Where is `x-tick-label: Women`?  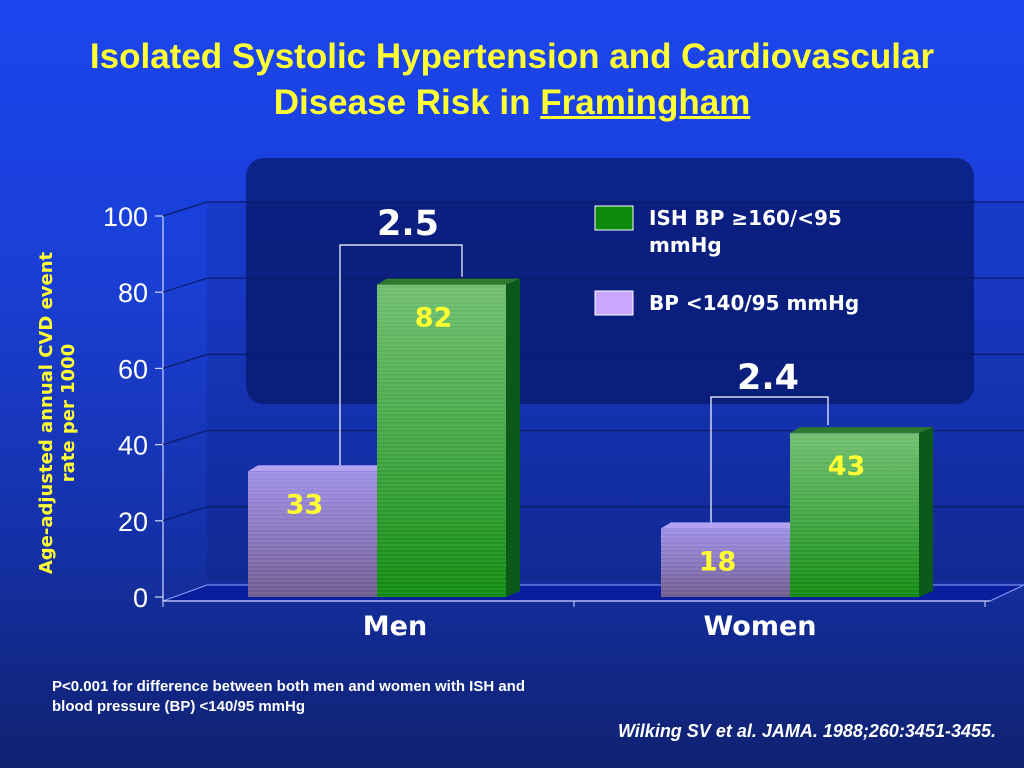
x-tick-label: Women is located at coordinates (759, 626).